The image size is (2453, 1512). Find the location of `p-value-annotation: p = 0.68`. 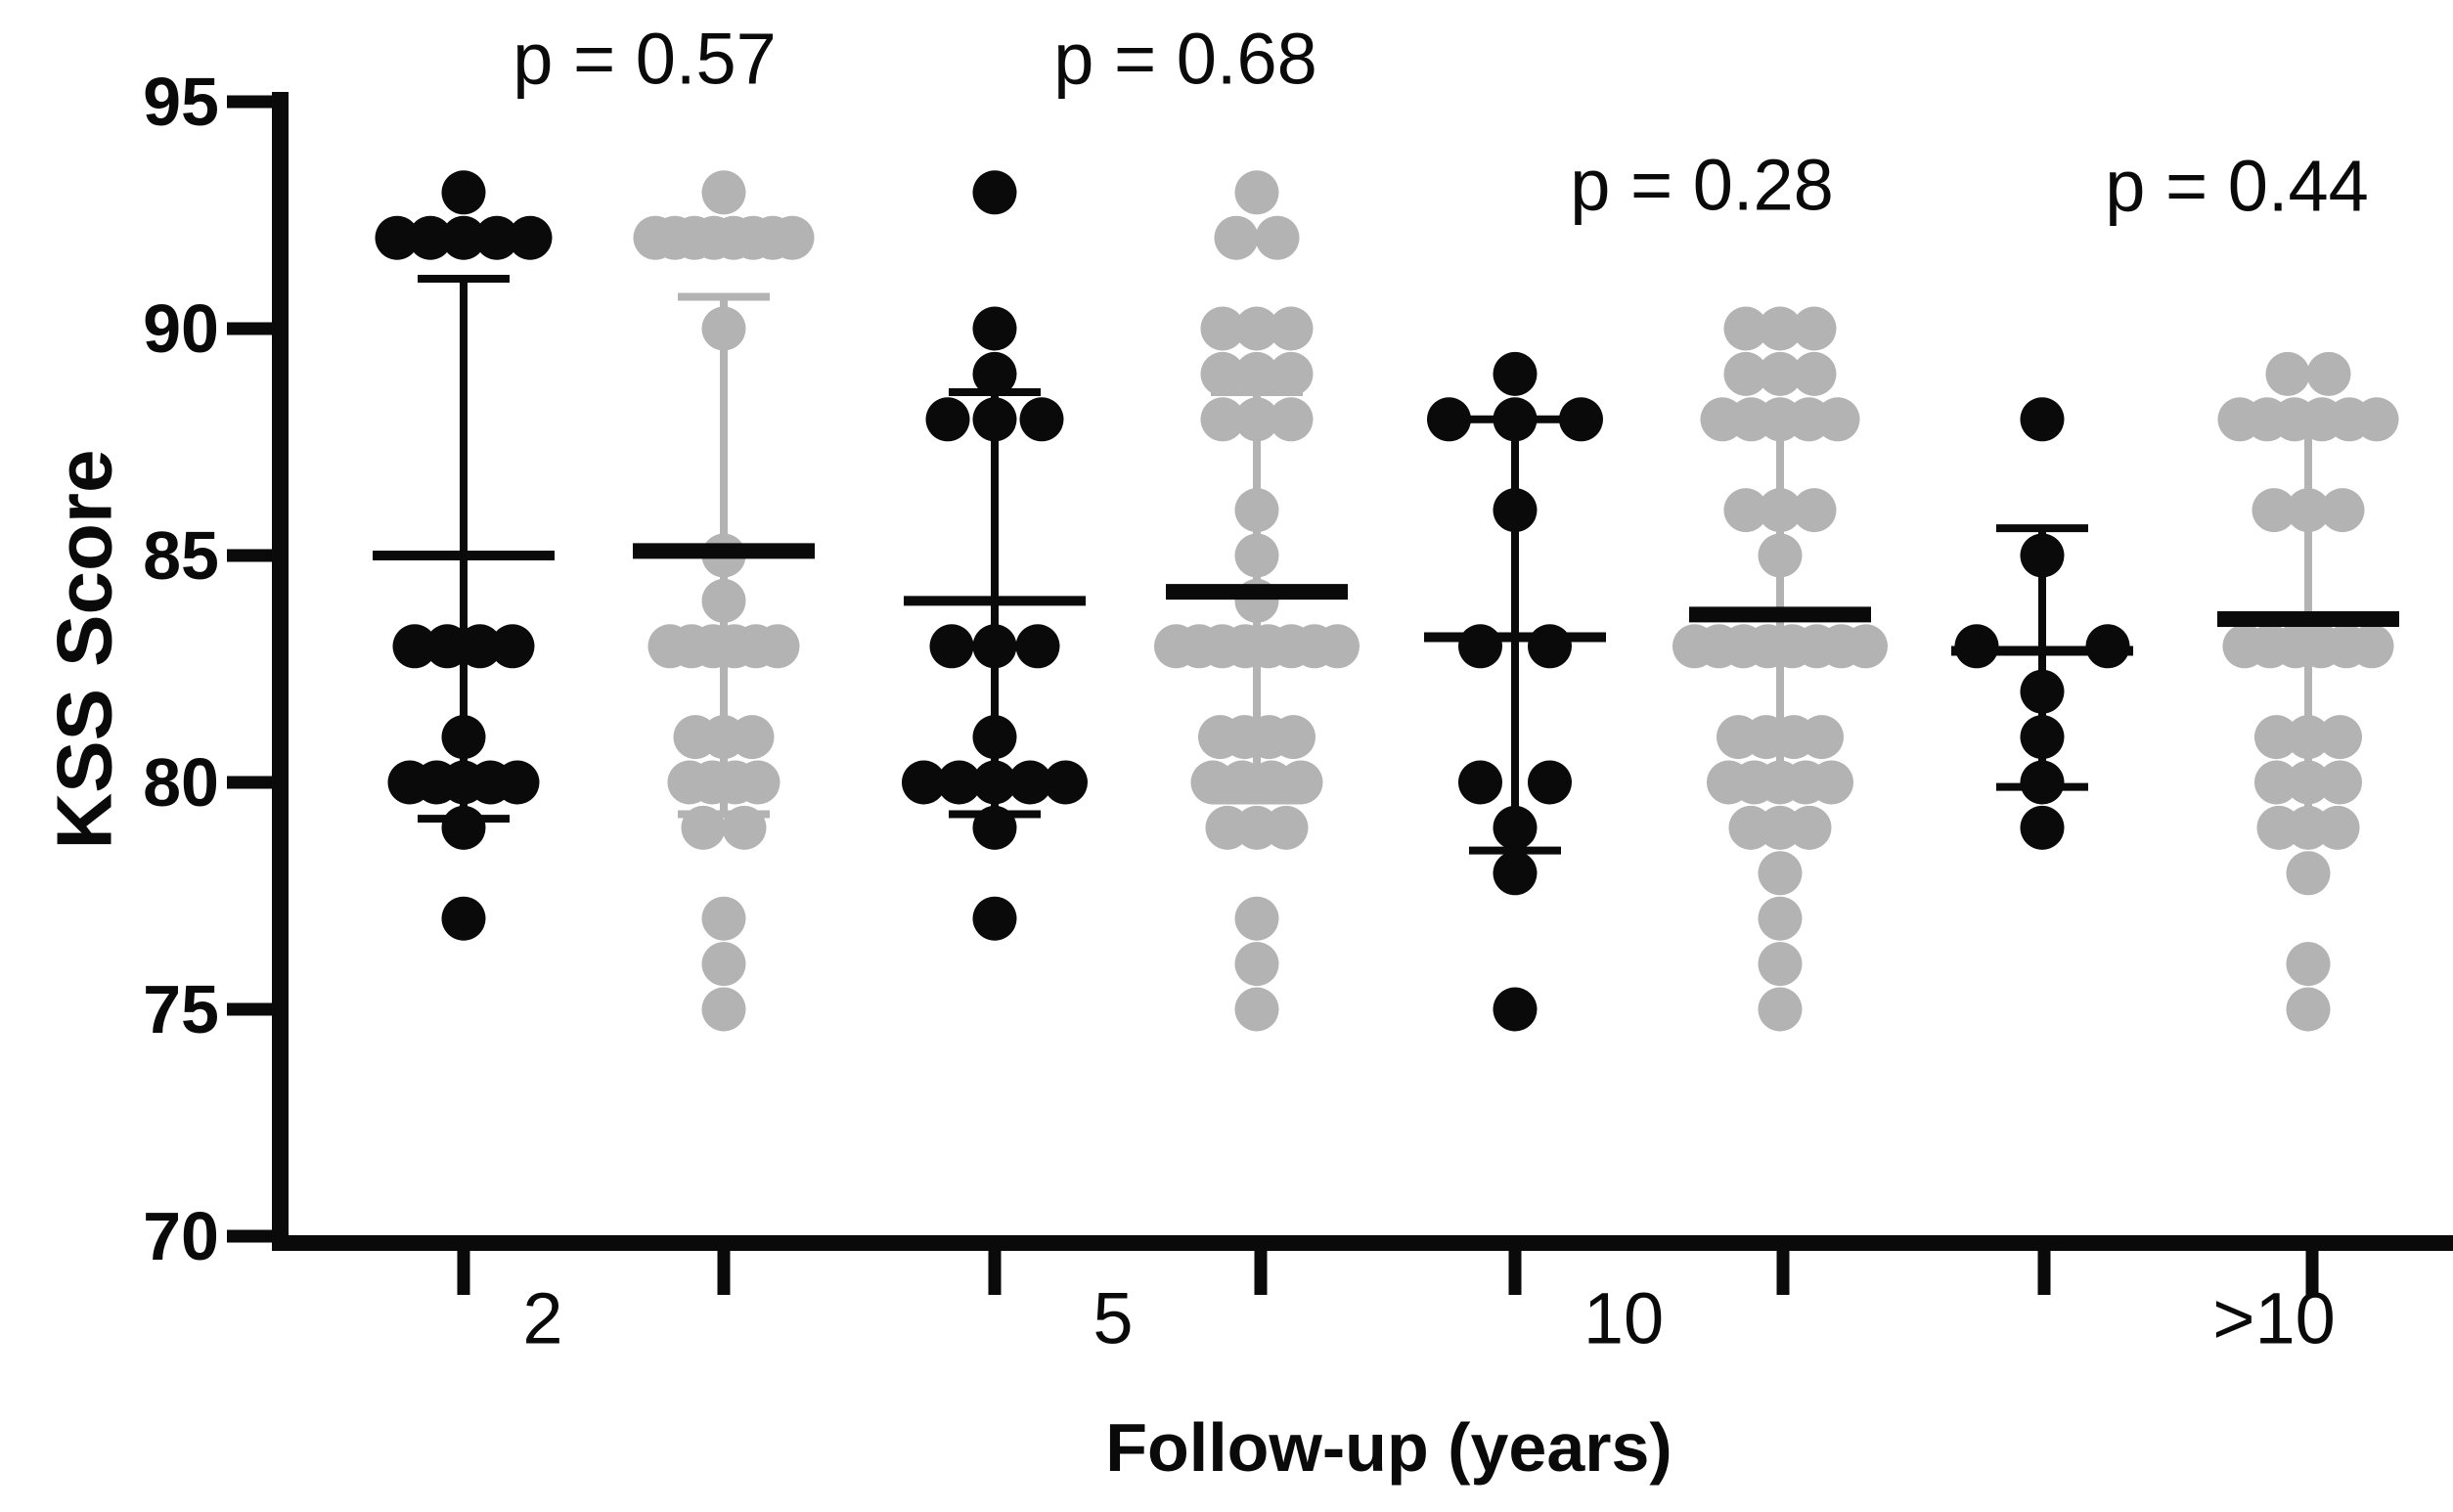

p-value-annotation: p = 0.68 is located at coordinates (1185, 60).